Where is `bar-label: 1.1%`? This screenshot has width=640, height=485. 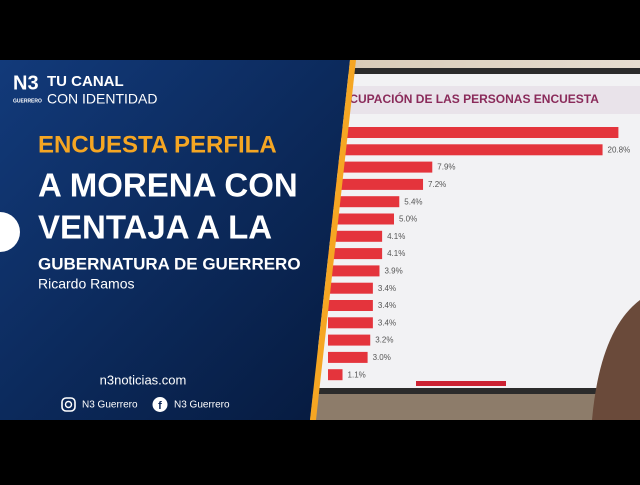 bar-label: 1.1% is located at coordinates (357, 374).